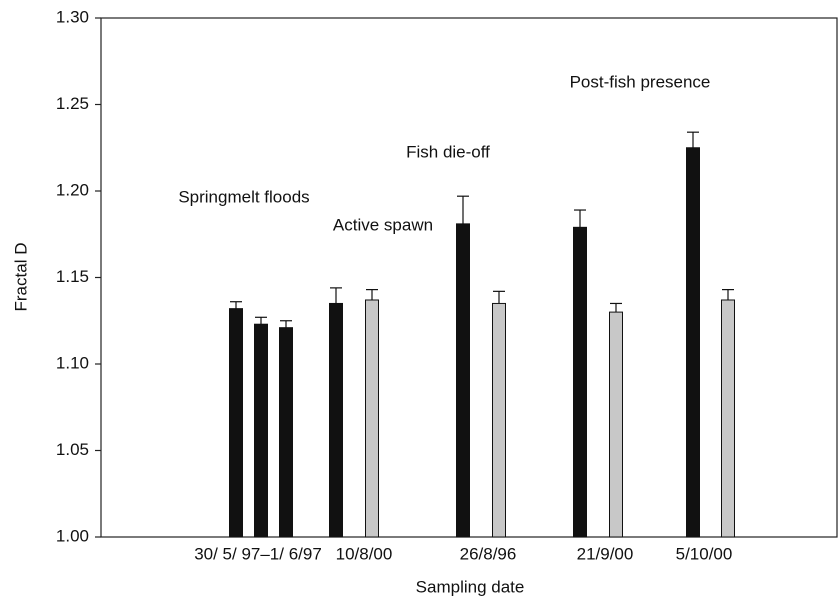  Describe the element at coordinates (605, 553) in the screenshot. I see `x-tick-label: 21/9/00` at that location.